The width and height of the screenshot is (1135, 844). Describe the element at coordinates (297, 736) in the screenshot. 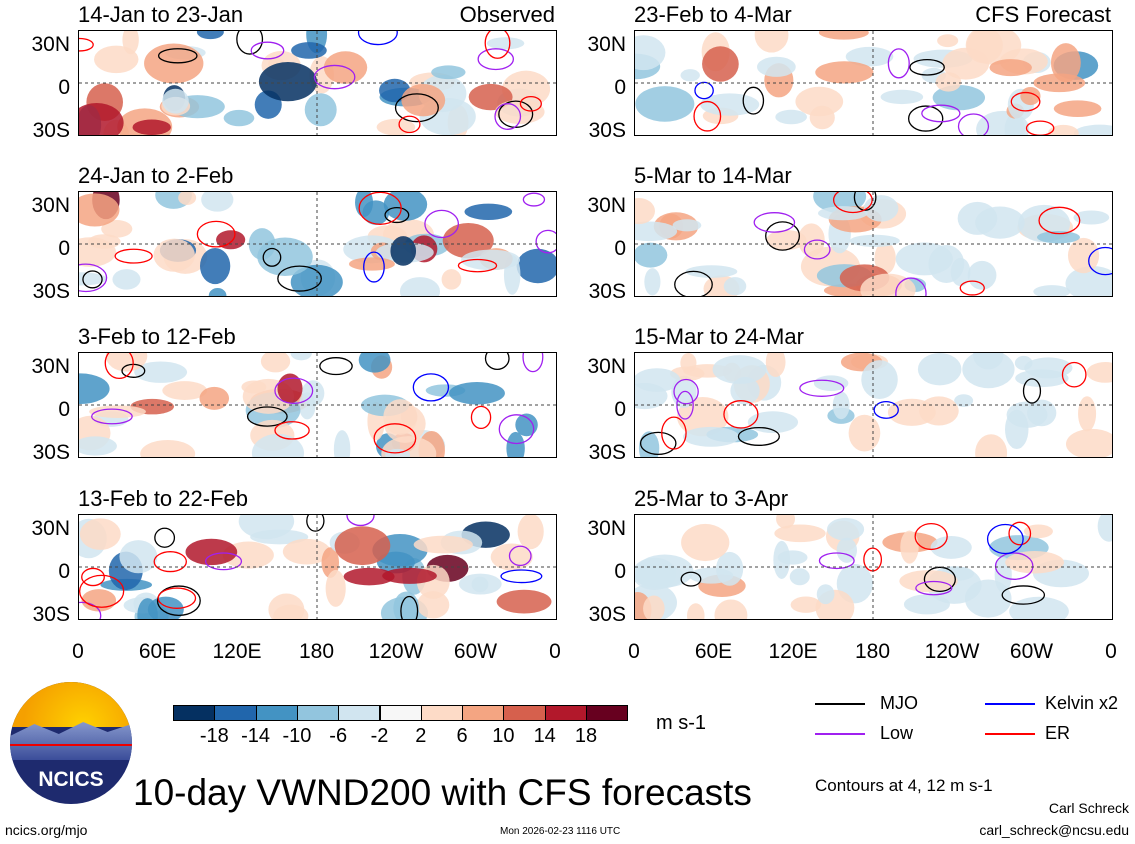

I see `colorbar-tick: -10` at that location.